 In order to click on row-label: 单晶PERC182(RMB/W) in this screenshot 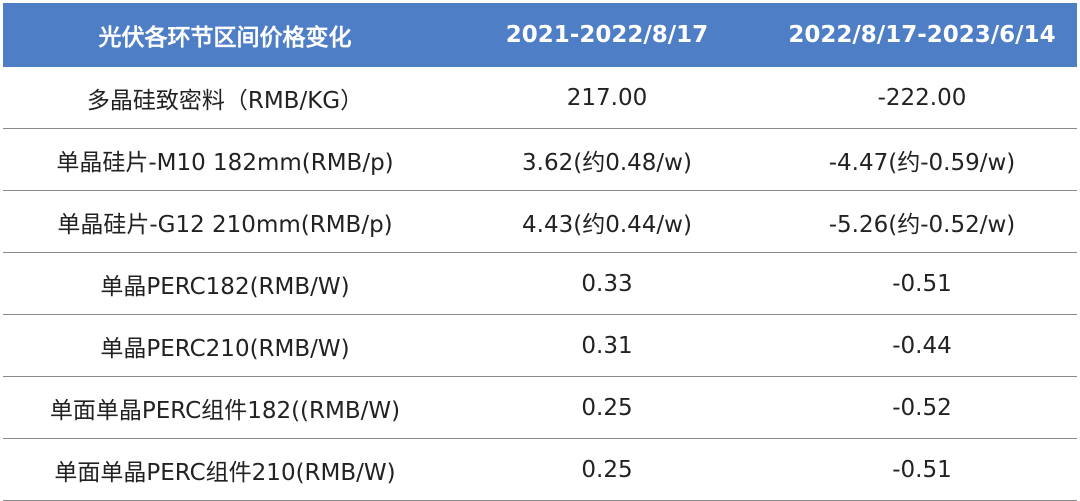, I will do `click(225, 286)`.